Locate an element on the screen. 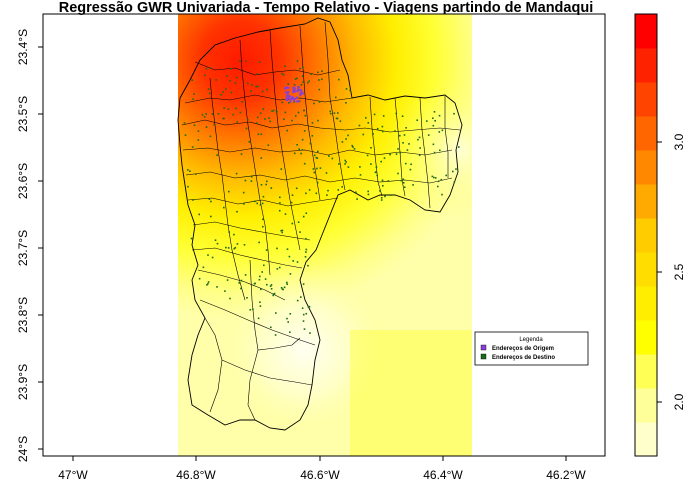 This screenshot has height=500, width=700. colorbar-frame is located at coordinates (646, 235).